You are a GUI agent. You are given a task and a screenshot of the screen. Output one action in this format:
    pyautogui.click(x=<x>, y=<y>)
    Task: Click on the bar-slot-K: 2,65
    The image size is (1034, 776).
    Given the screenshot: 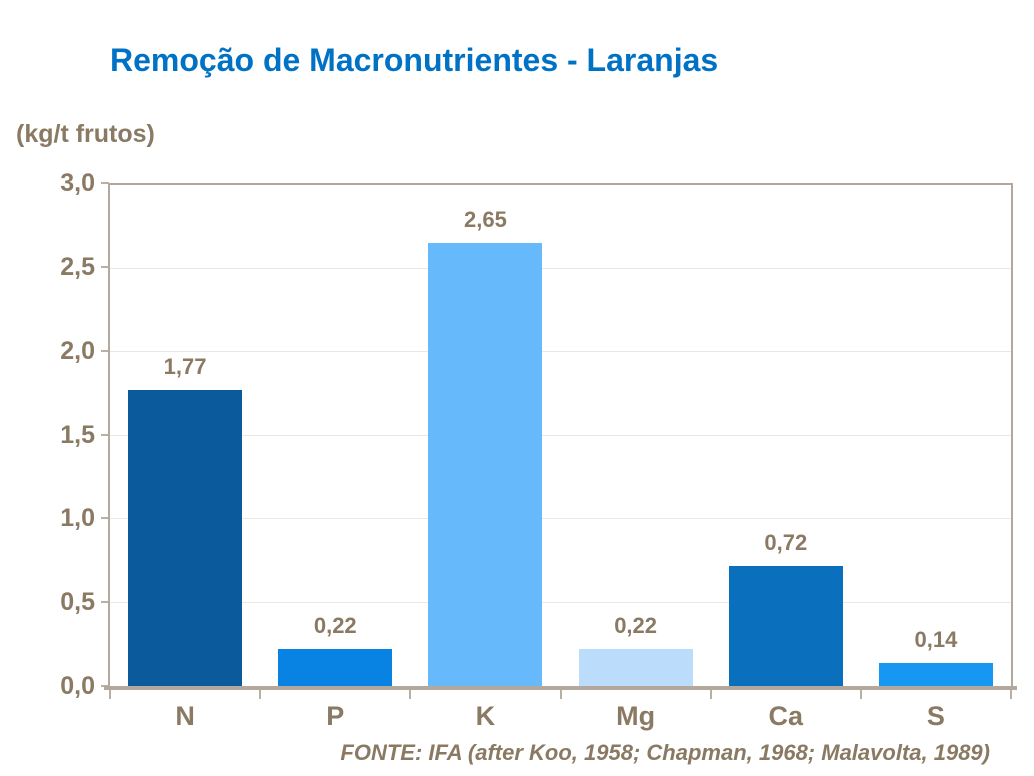 What is the action you would take?
    pyautogui.click(x=485, y=435)
    